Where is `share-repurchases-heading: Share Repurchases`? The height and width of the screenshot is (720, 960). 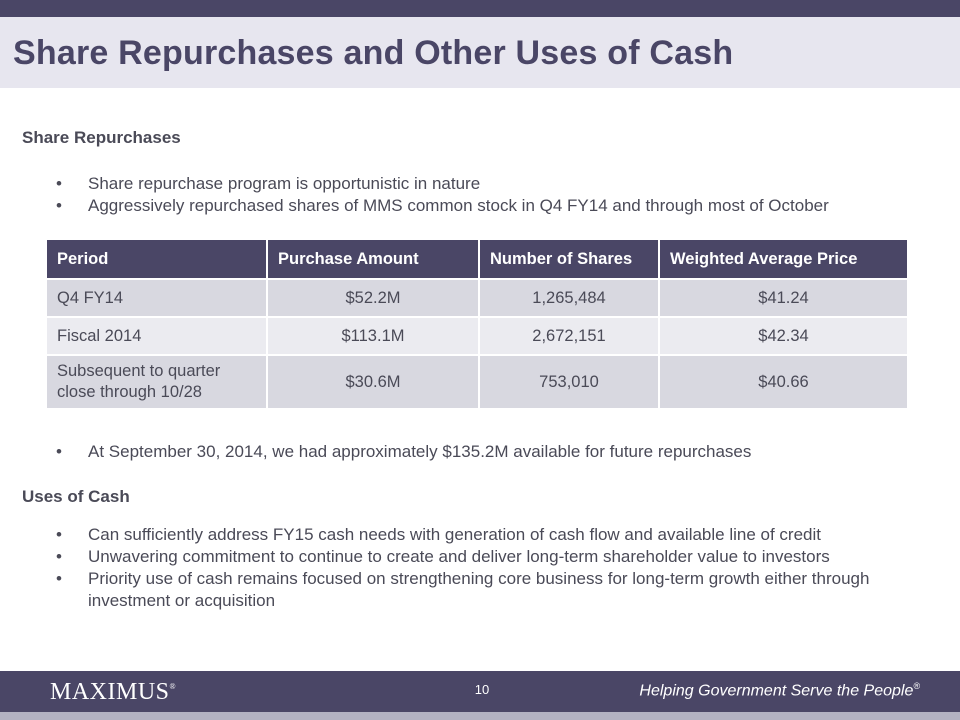 share-repurchases-heading: Share Repurchases is located at coordinates (101, 137).